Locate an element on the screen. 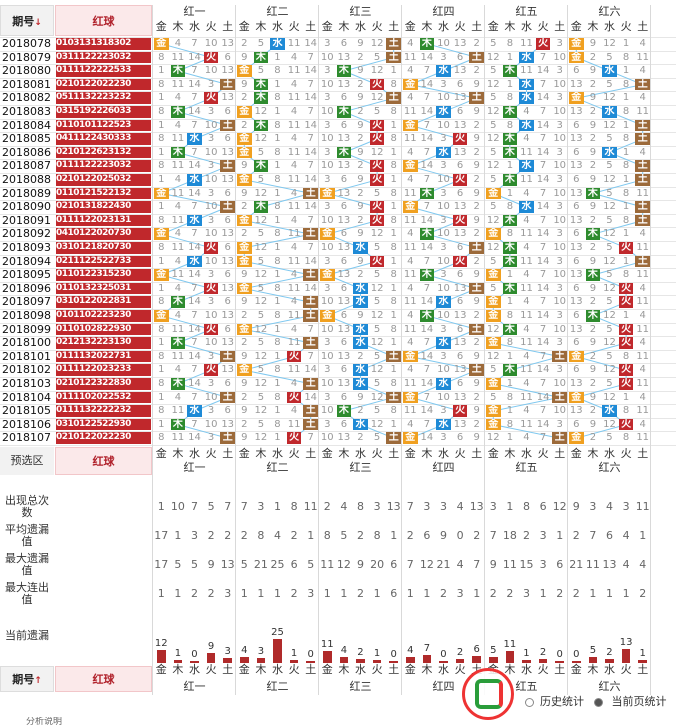  stat-value: 9 is located at coordinates (211, 564).